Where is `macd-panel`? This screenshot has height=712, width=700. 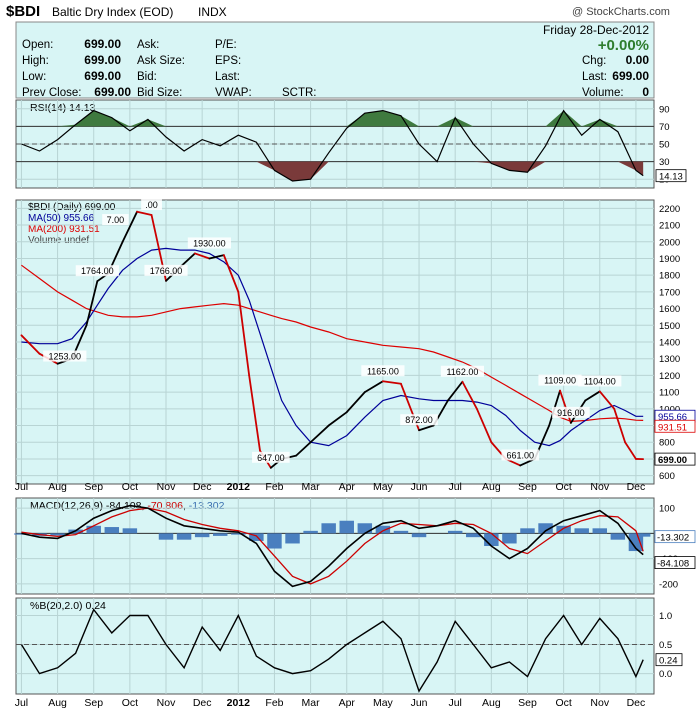 macd-panel is located at coordinates (335, 546).